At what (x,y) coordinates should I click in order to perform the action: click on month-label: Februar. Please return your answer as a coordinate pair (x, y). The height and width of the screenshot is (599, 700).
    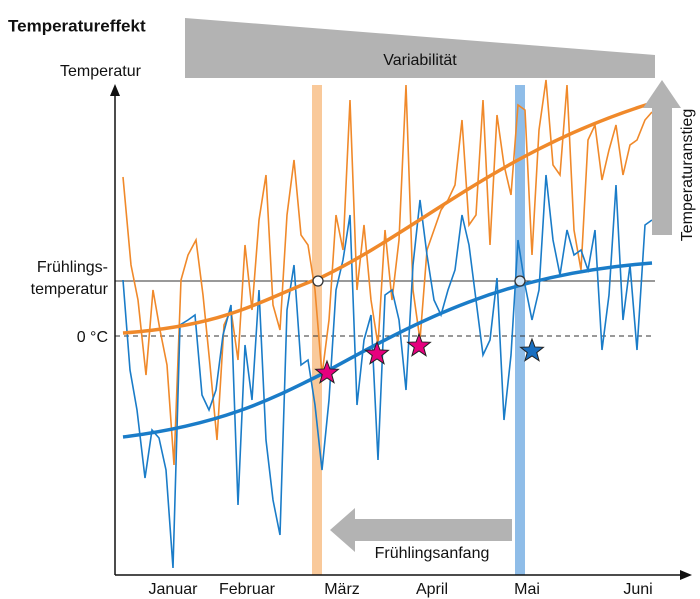
    Looking at the image, I should click on (247, 589).